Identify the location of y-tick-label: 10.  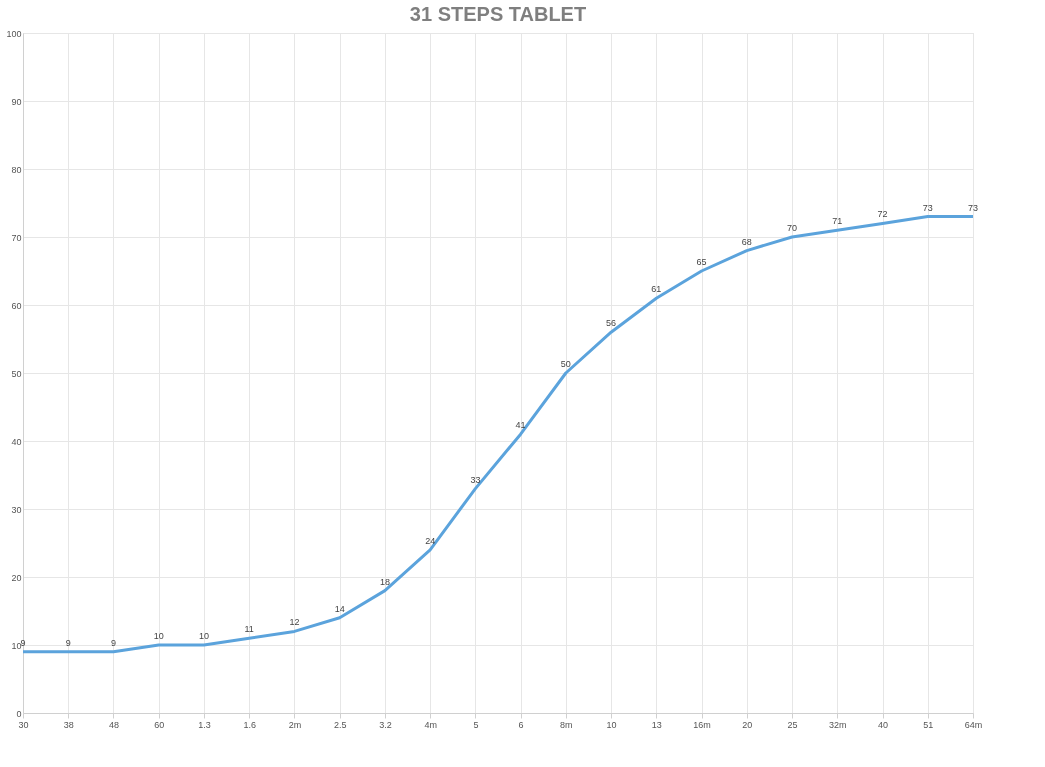
(16, 645).